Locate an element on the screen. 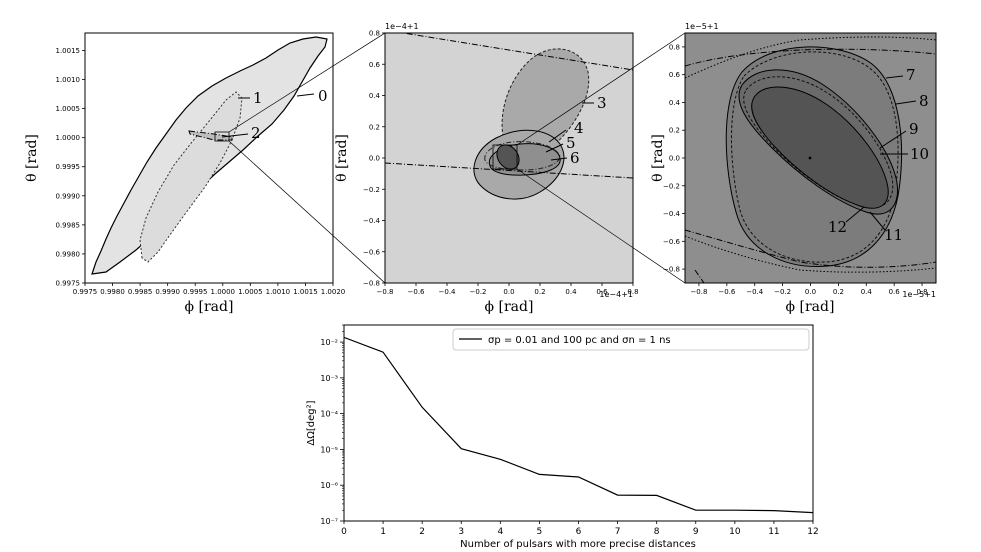 The width and height of the screenshot is (981, 552). x-tick-label: 0.9975 is located at coordinates (85, 292).